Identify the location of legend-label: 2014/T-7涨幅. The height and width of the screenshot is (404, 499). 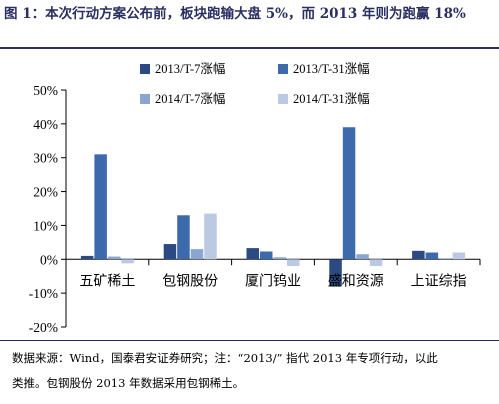
(190, 99).